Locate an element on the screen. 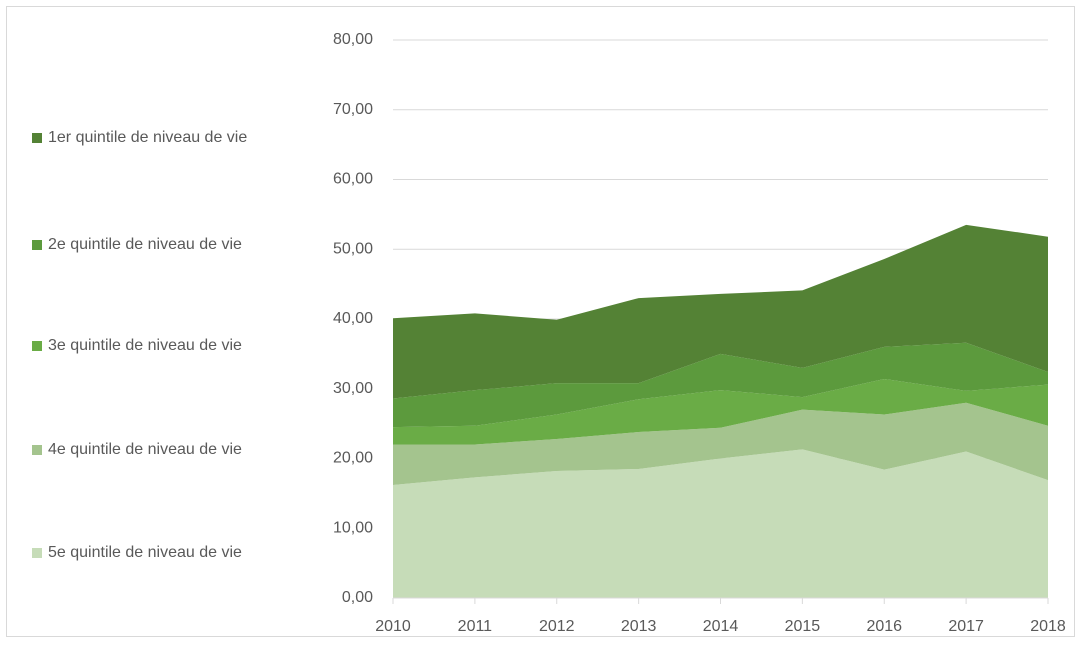 This screenshot has width=1082, height=645. y-tick-label: 20,00 is located at coordinates (353, 458).